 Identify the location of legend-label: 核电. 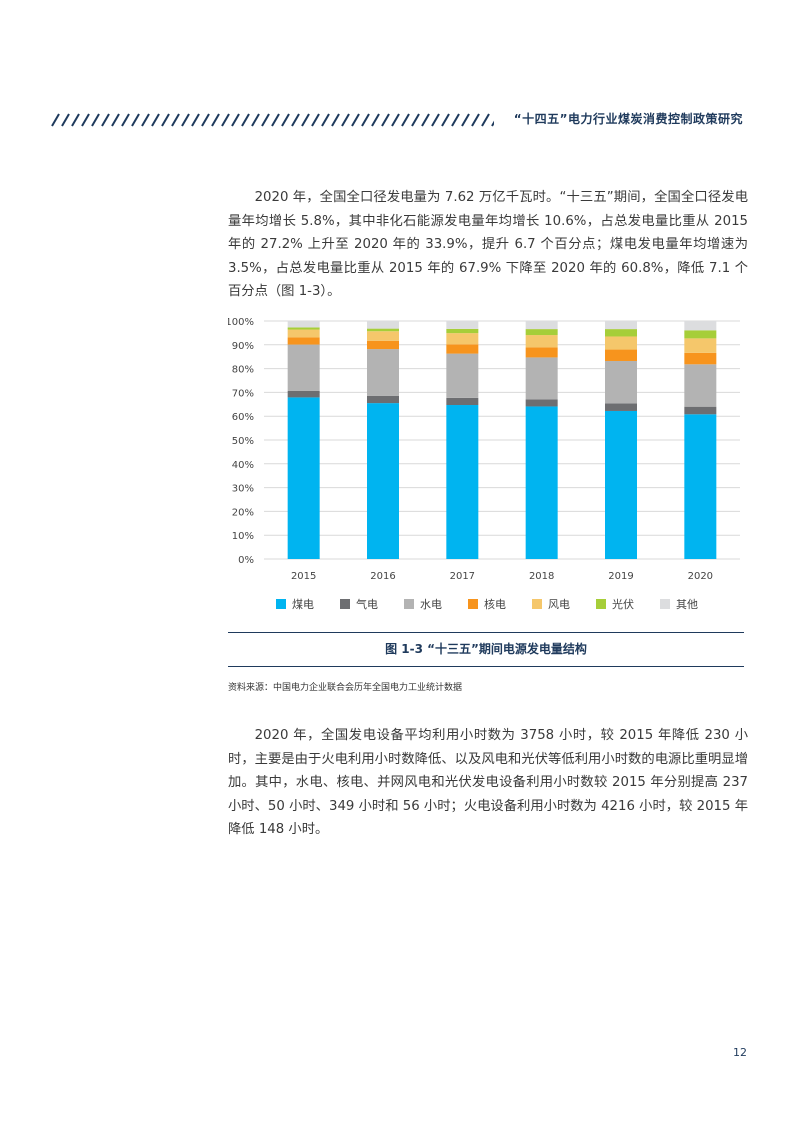
(495, 604).